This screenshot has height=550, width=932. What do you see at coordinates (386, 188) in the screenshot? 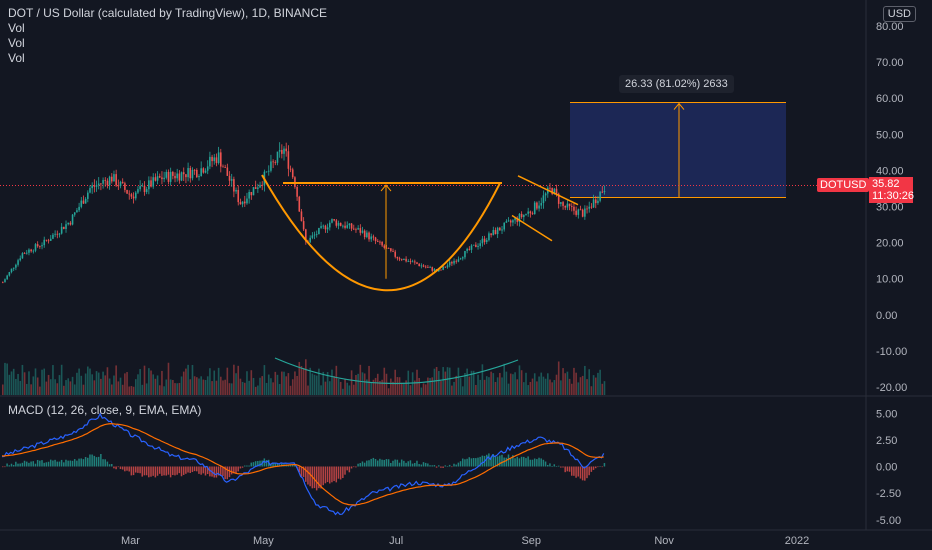
I see `cup-depth-arrow-head` at bounding box center [386, 188].